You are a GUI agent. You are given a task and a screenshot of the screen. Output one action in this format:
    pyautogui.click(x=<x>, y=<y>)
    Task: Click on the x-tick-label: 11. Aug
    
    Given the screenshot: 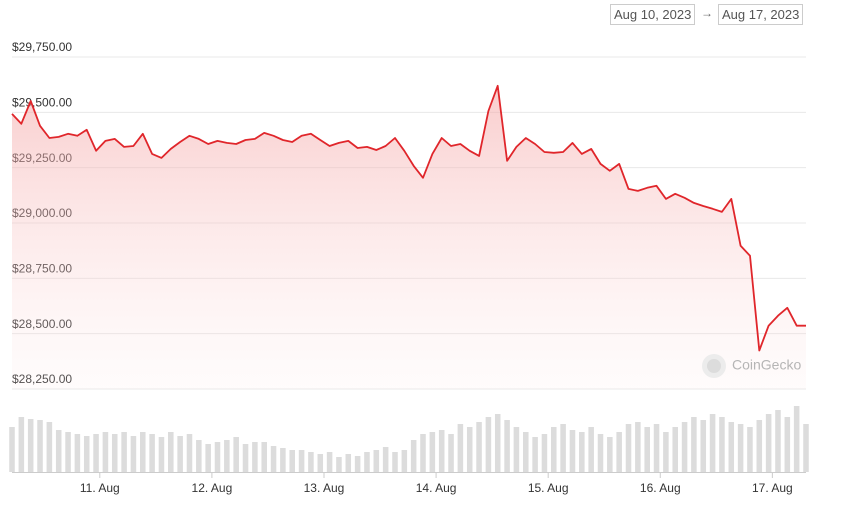 What is the action you would take?
    pyautogui.click(x=100, y=488)
    